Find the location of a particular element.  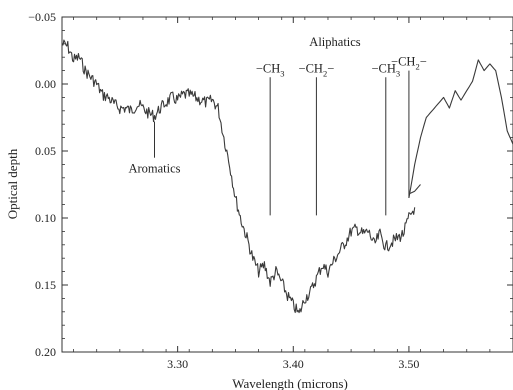

y-tick-label: 0.15 is located at coordinates (45, 285).